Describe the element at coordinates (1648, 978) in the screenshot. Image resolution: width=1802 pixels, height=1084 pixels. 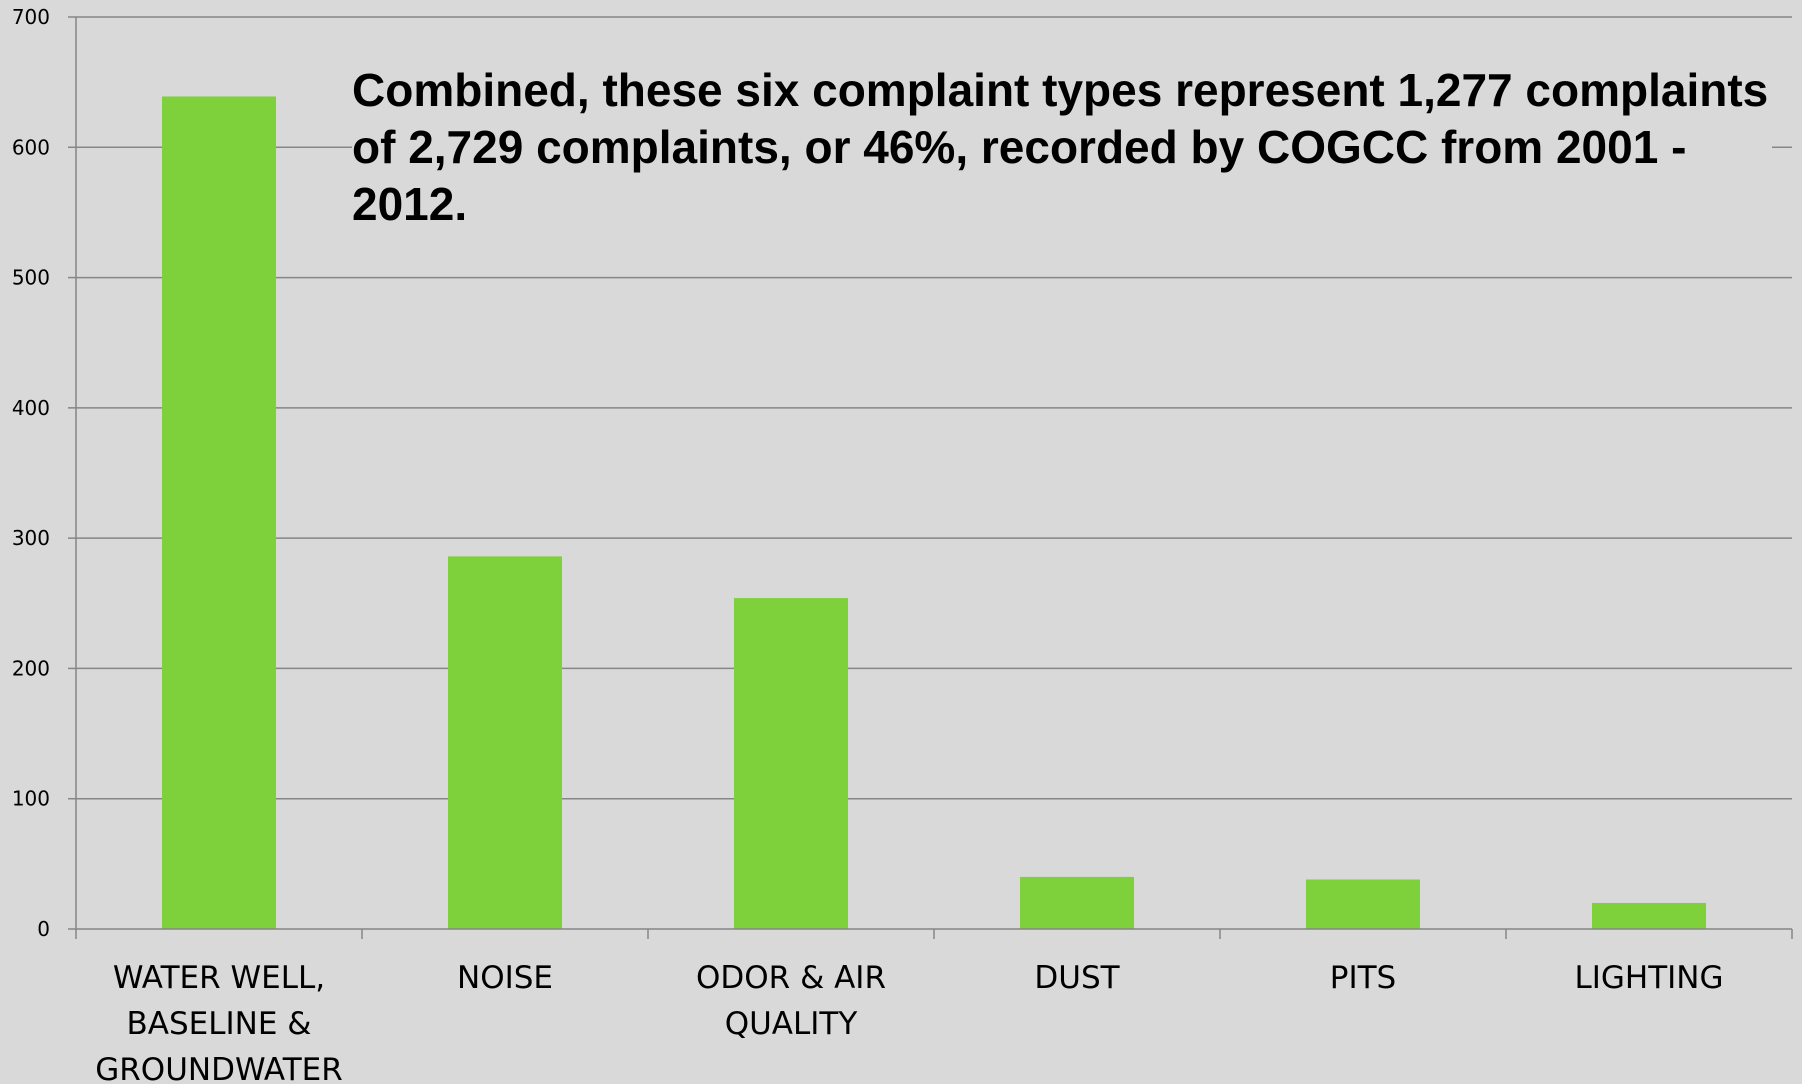
I see `x-category-label-5: LIGHTING` at that location.